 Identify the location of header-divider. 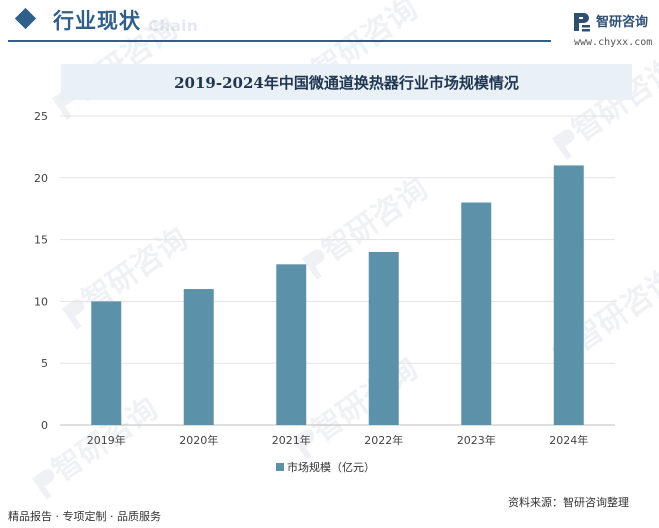
(279, 41).